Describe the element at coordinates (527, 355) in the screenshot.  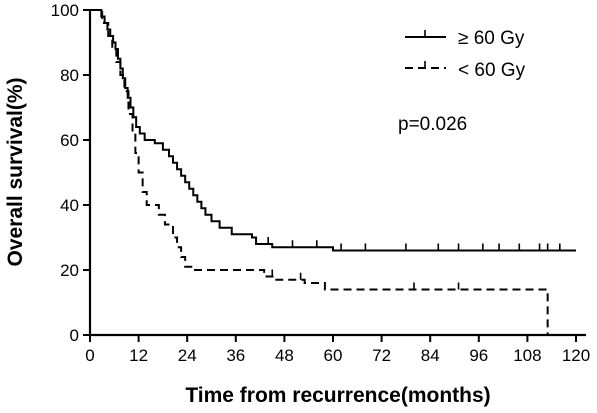
I see `x-tick-label: 108` at that location.